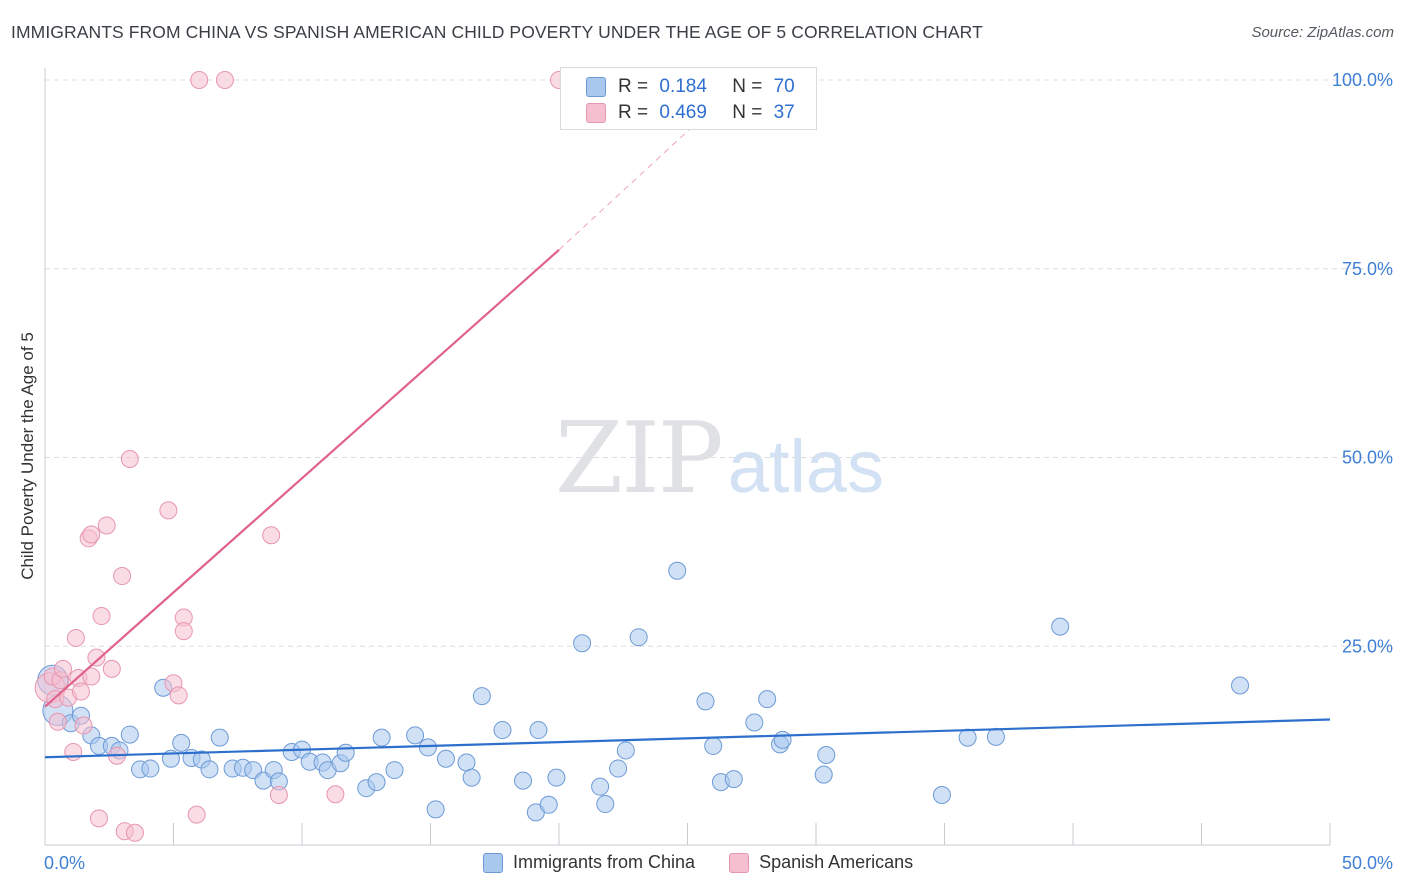  I want to click on n-value-china: 70, so click(784, 86).